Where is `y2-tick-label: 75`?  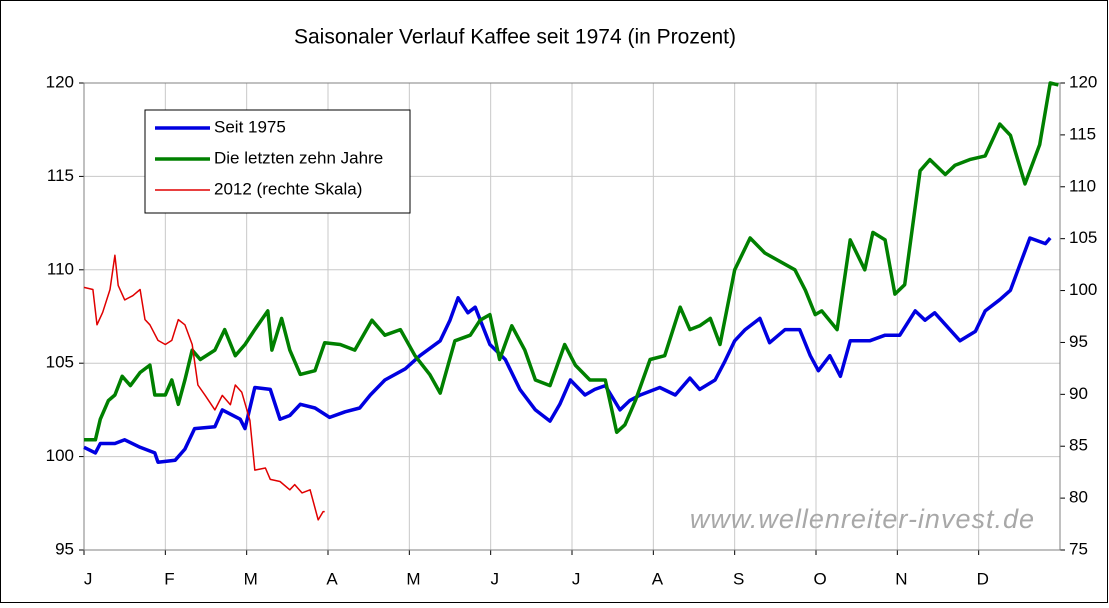 y2-tick-label: 75 is located at coordinates (1078, 548).